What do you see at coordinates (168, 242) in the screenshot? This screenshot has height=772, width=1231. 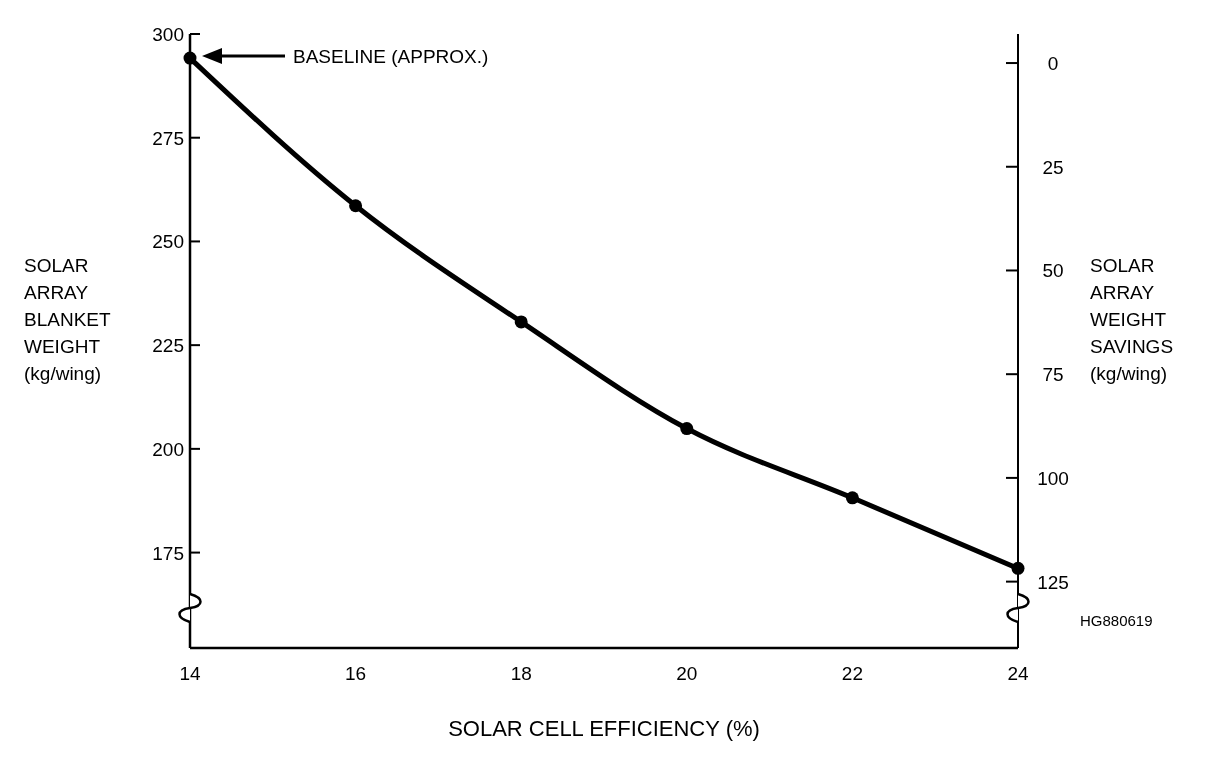 I see `y-tick-label: 250` at bounding box center [168, 242].